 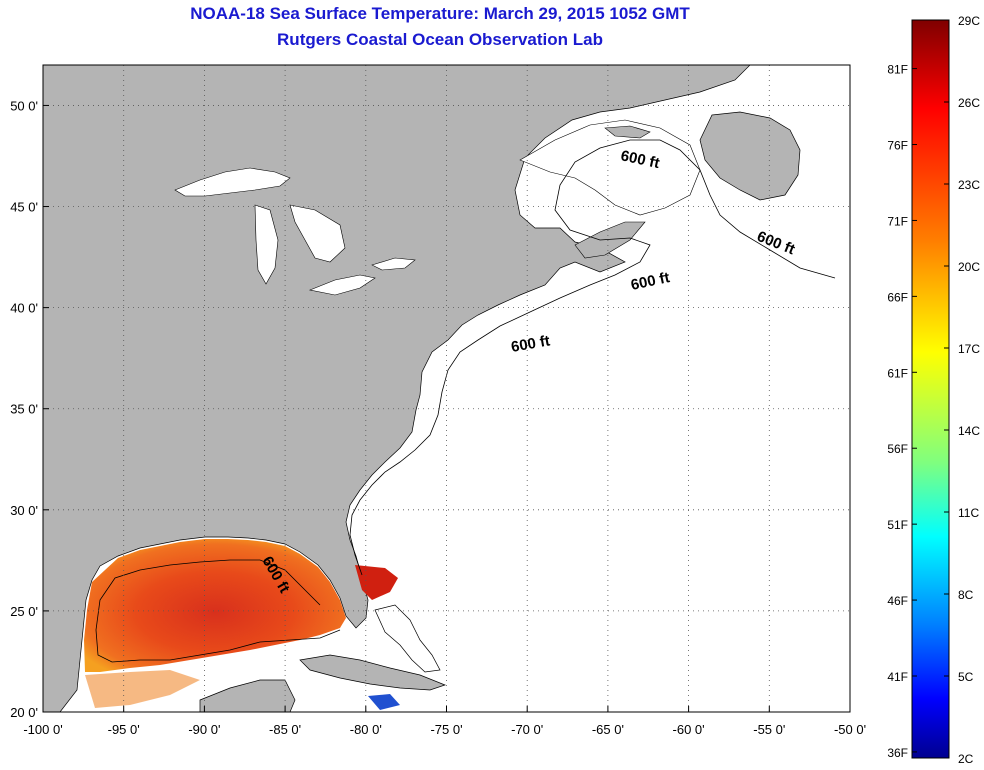 I want to click on lake-ontario, so click(x=393, y=264).